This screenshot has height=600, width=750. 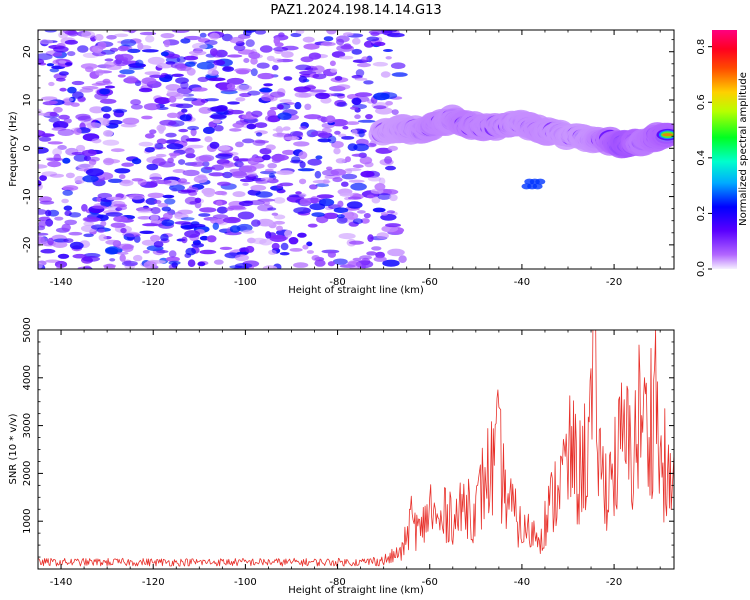 What do you see at coordinates (61, 582) in the screenshot?
I see `x-tick-label: -140` at bounding box center [61, 582].